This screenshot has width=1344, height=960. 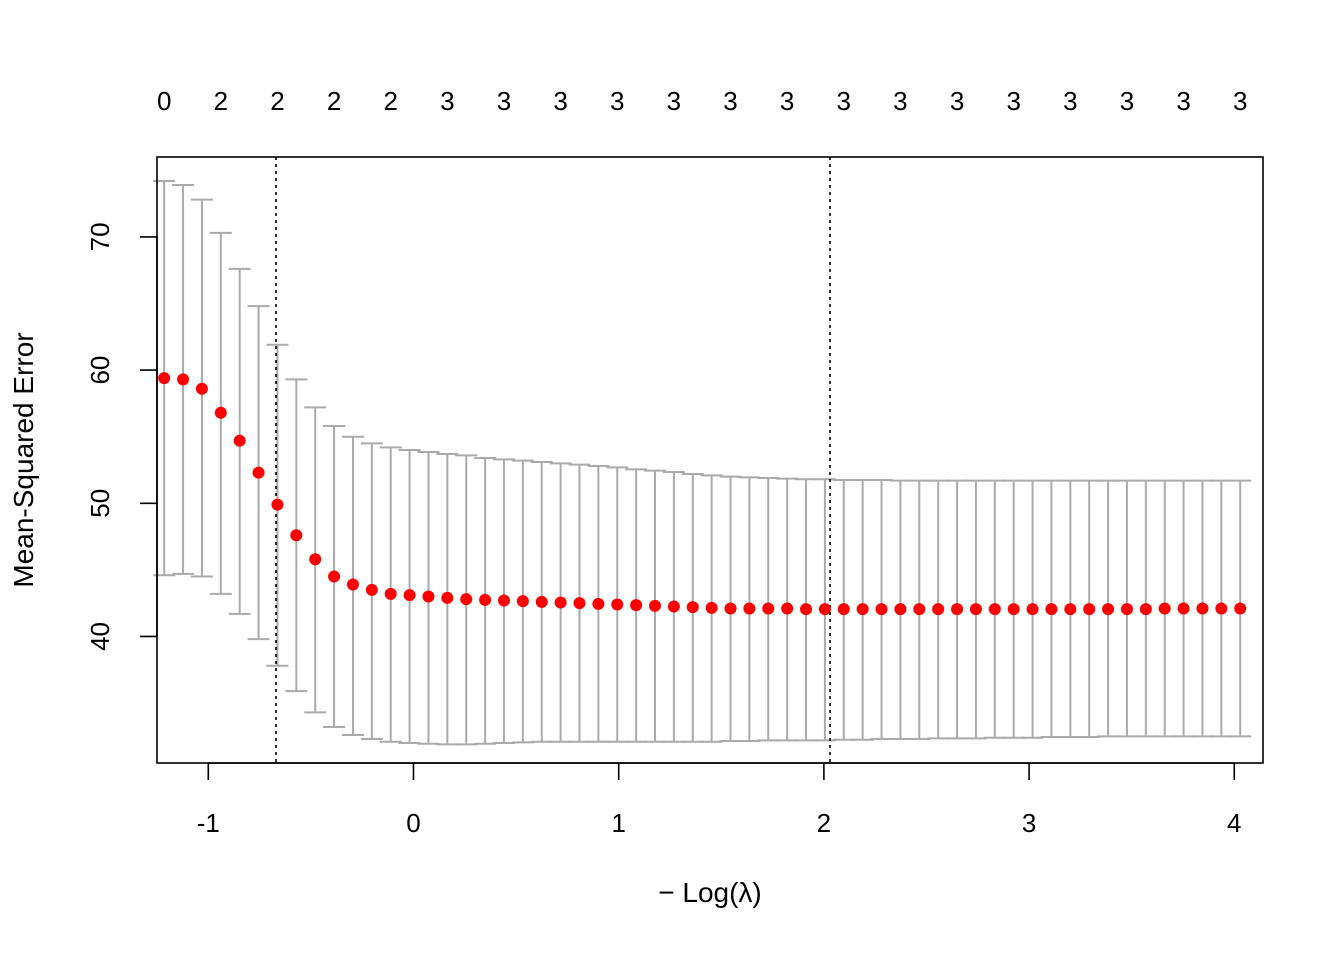 What do you see at coordinates (719, 800) in the screenshot?
I see `x-axis: -1 0 1 2 3 4` at bounding box center [719, 800].